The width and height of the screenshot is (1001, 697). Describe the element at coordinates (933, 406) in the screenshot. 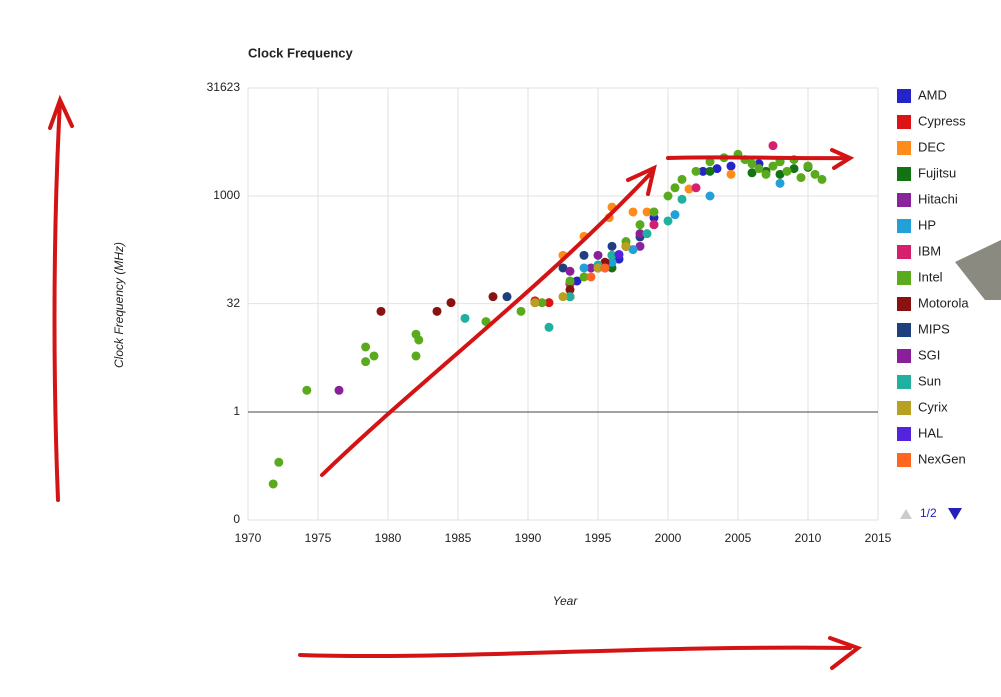

I see `legend-label: Cyrix` at that location.